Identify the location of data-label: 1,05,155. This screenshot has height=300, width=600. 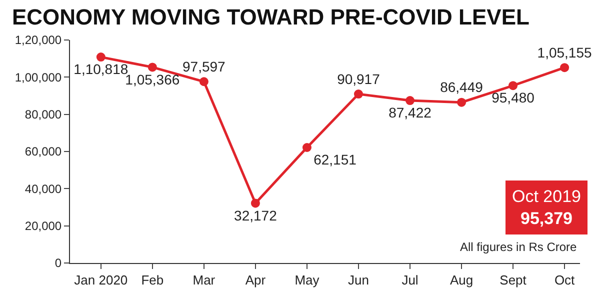
(564, 52).